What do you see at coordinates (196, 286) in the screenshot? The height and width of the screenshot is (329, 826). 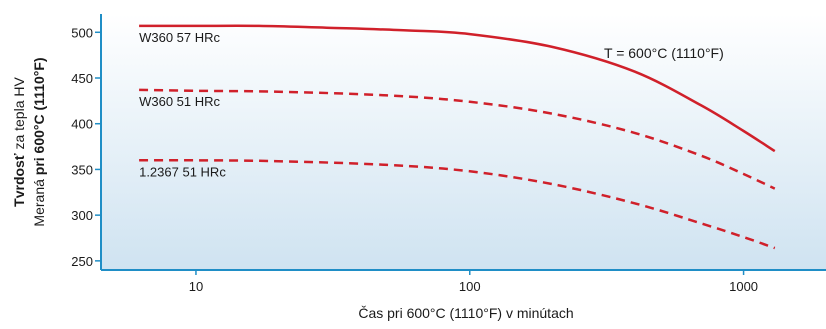 I see `x-tick-label: 10` at bounding box center [196, 286].